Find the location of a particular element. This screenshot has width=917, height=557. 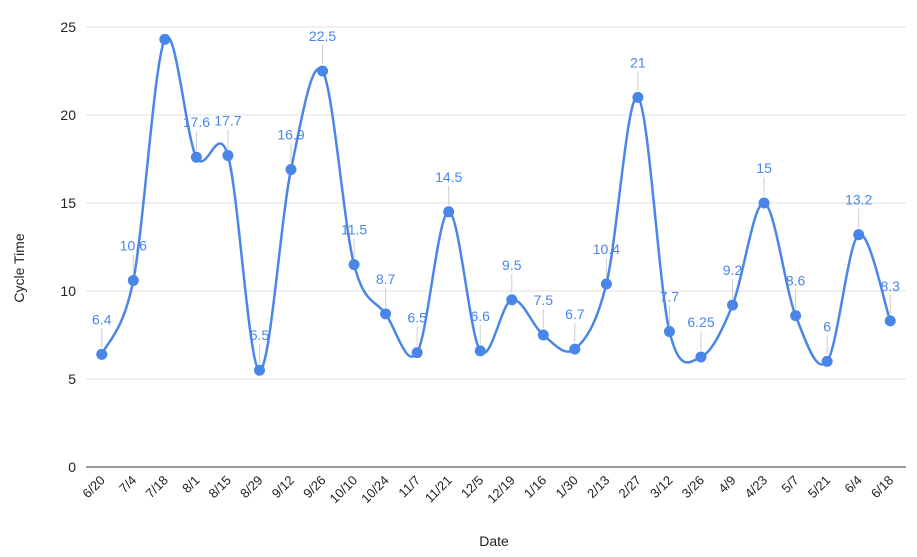

data-label: 10.4 is located at coordinates (606, 249).